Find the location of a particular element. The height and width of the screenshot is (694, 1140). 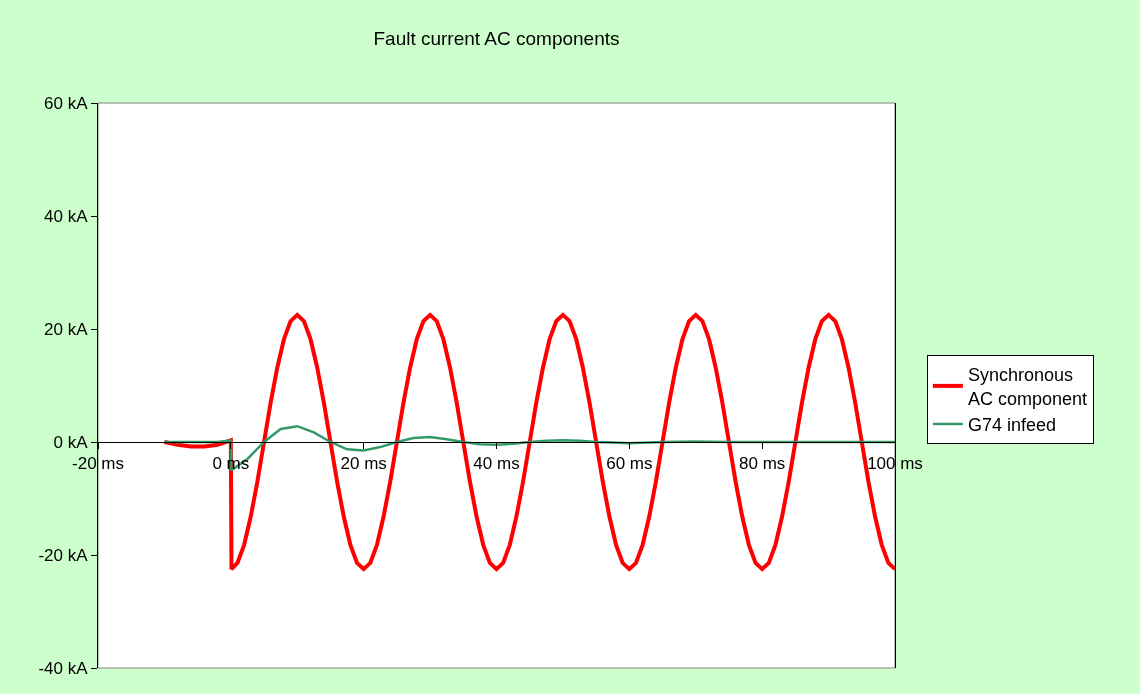

y-tick-label: 60 kA is located at coordinates (66, 103).